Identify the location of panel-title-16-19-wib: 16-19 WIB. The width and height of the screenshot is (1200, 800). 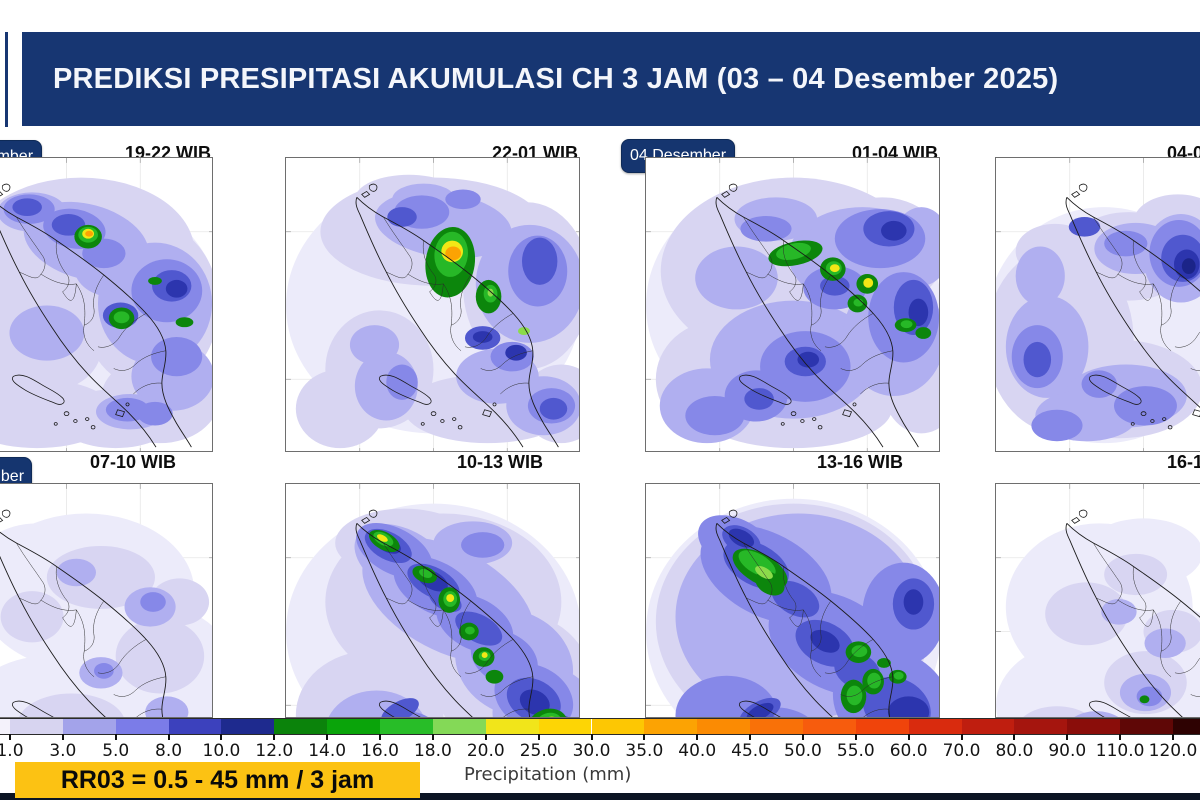
(1183, 462).